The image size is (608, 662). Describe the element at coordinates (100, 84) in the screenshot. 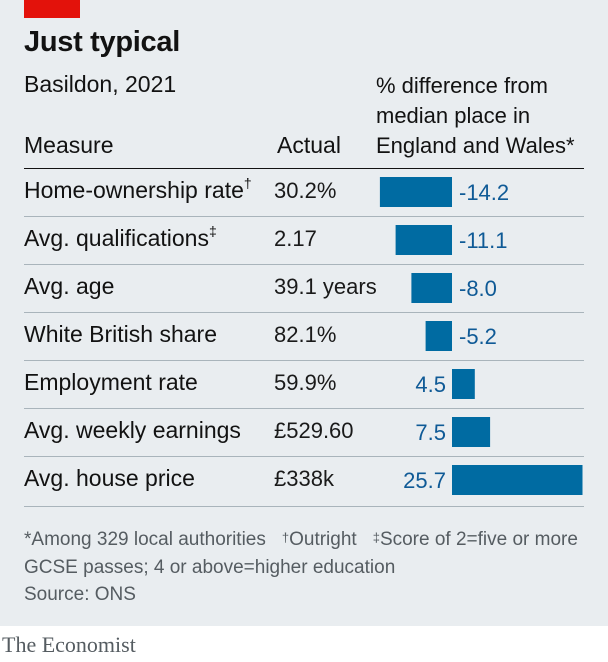

I see `chart-subtitle: Basildon, 2021` at that location.